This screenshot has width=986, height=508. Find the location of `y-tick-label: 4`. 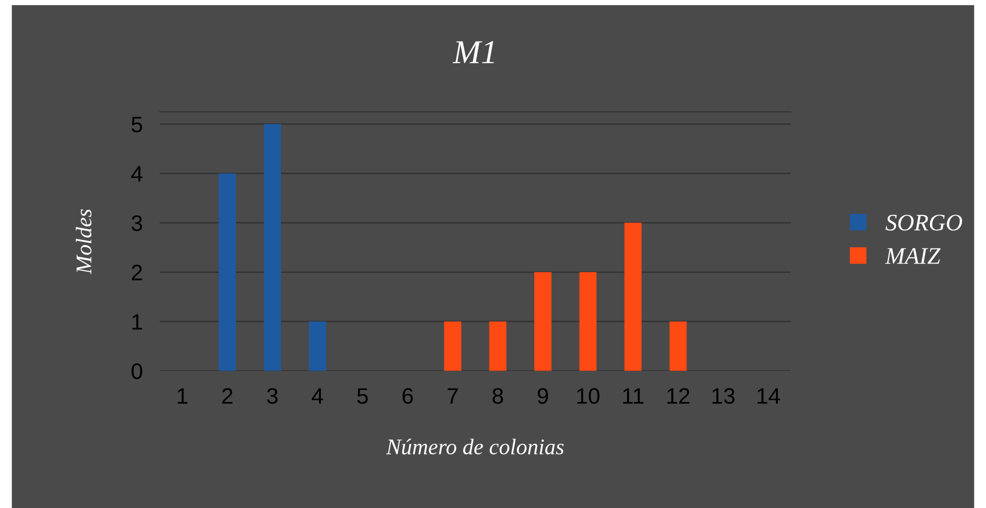

y-tick-label: 4 is located at coordinates (136, 174).